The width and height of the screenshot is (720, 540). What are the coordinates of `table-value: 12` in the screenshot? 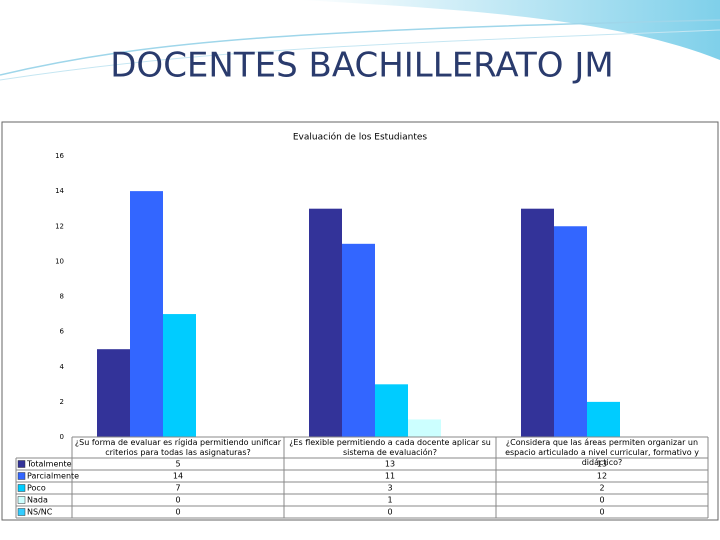 It's located at (602, 476).